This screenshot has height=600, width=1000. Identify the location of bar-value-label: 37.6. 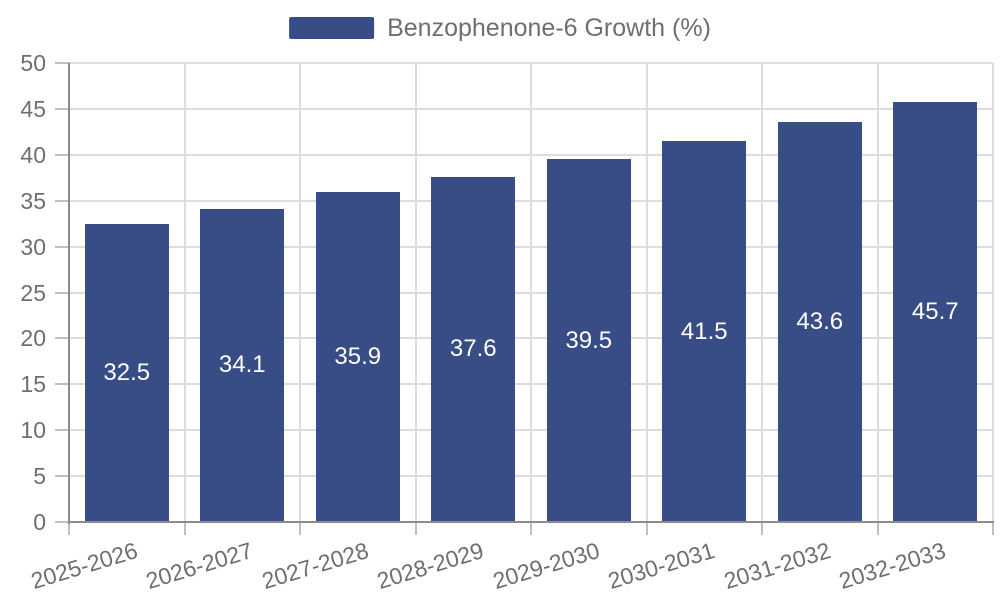
(473, 349).